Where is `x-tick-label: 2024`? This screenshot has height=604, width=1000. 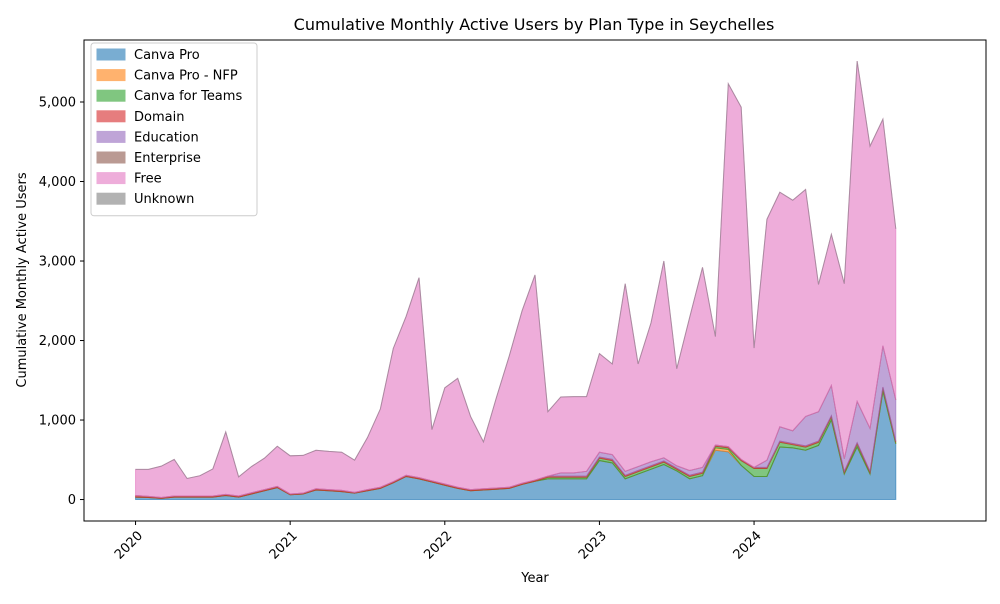 x-tick-label: 2024 is located at coordinates (748, 546).